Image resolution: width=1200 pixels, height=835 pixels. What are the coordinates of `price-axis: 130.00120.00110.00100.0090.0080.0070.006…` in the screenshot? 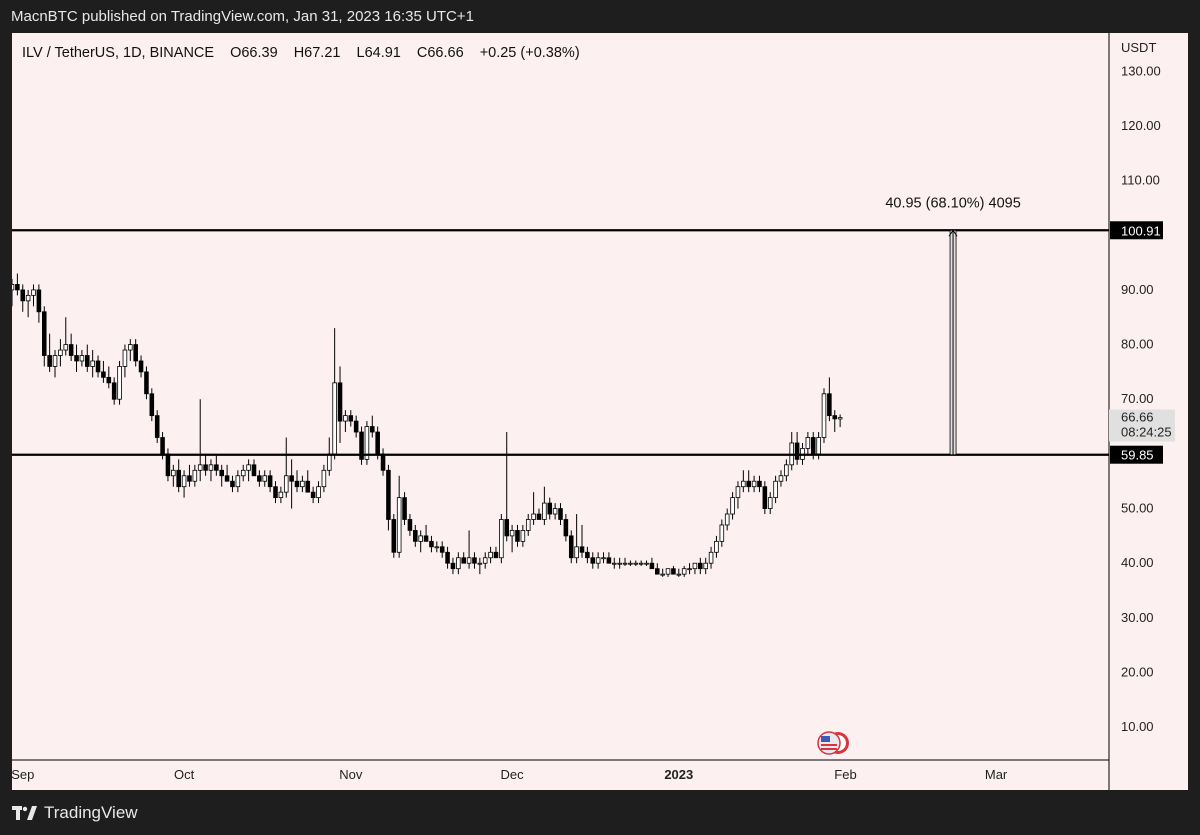 It's located at (1141, 398).